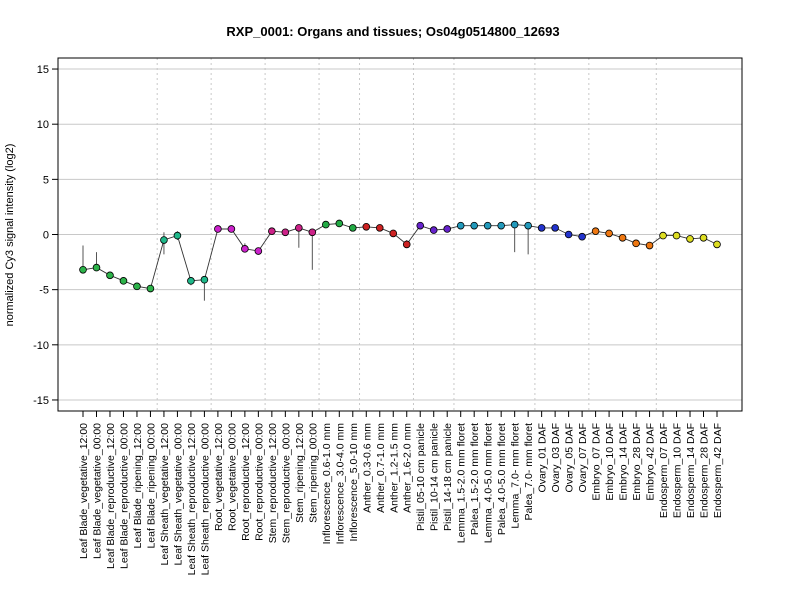  What do you see at coordinates (111, 496) in the screenshot?
I see `x-tick-label-2: Leaf Blade_reproductive_12:00` at bounding box center [111, 496].